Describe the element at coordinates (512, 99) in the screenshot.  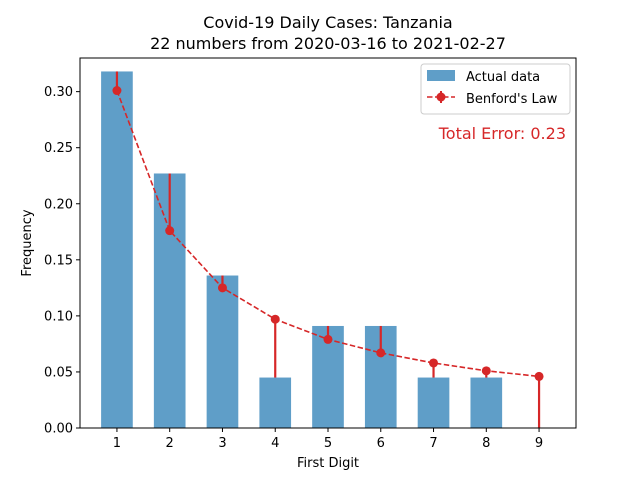
I see `legend-label-benford: Benford's Law` at that location.